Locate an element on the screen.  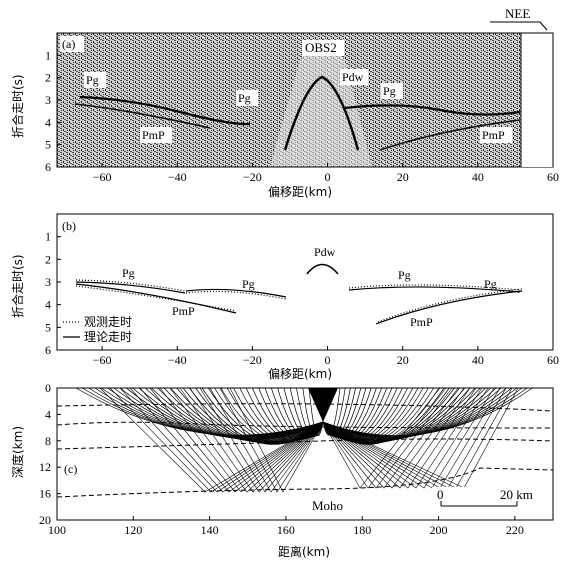
b-ytick-label: 6 is located at coordinates (48, 350).